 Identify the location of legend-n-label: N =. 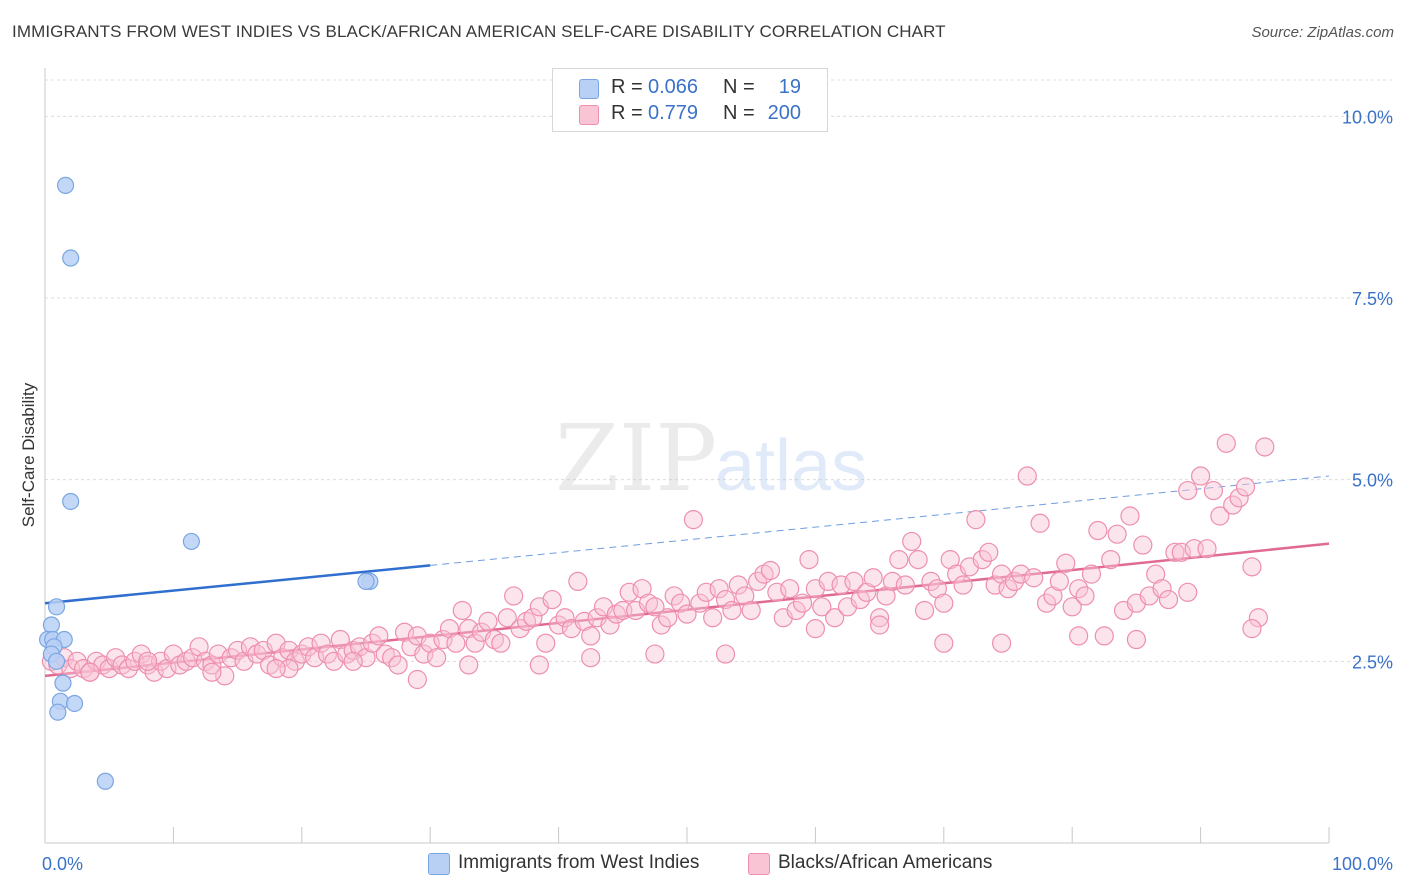
(739, 87).